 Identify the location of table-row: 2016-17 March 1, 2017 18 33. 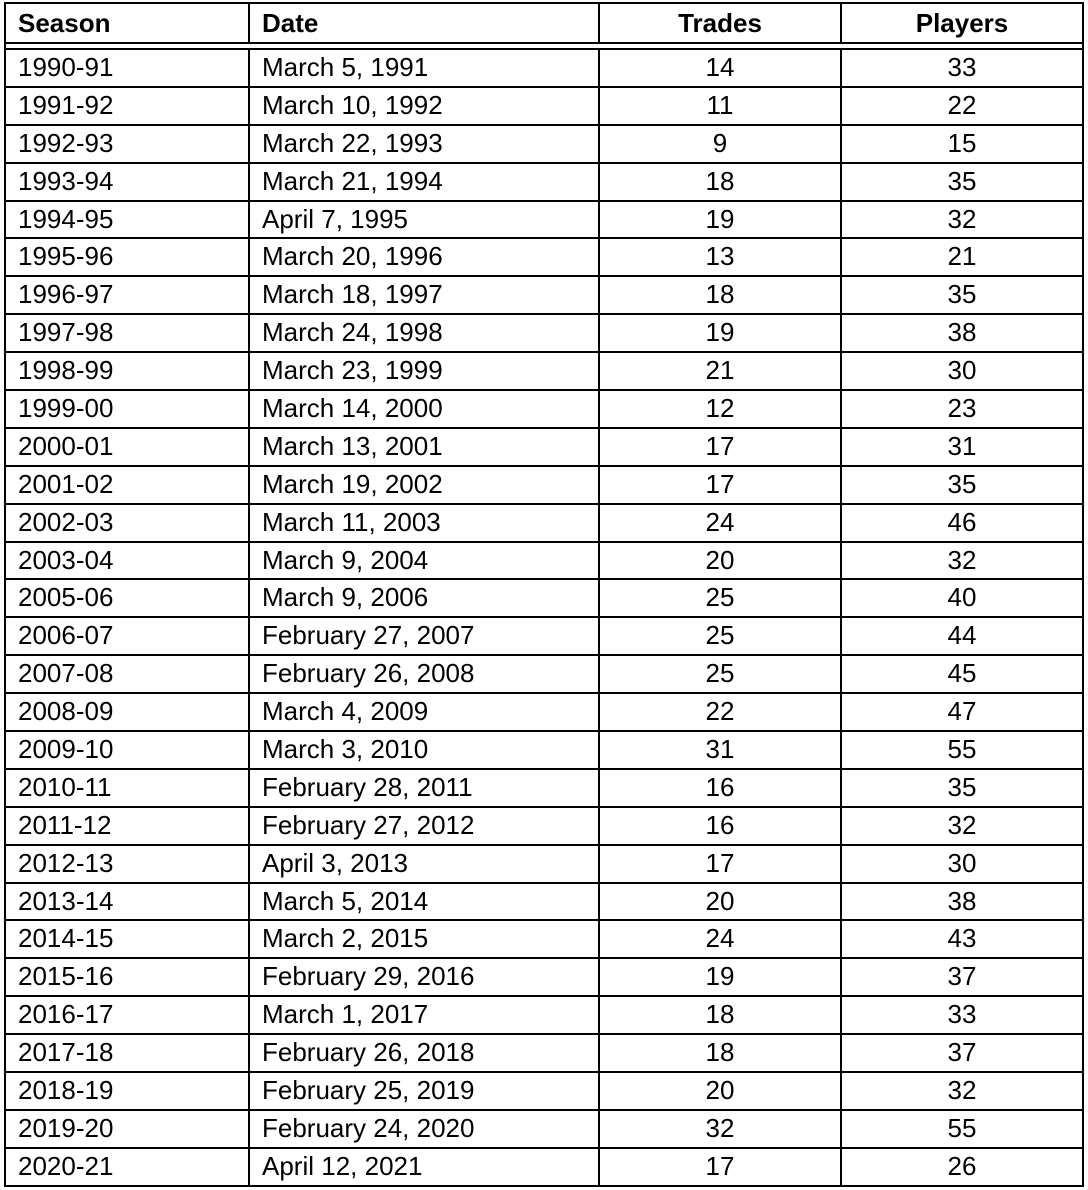
(544, 1016).